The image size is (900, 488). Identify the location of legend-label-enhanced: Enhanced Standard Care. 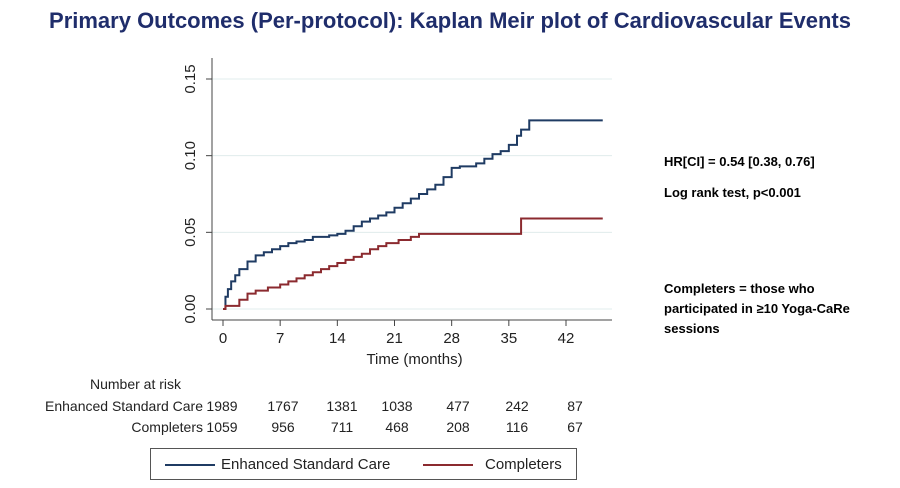
(306, 464).